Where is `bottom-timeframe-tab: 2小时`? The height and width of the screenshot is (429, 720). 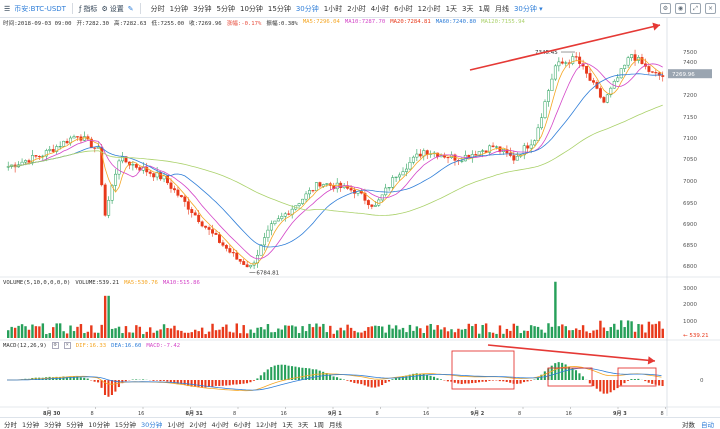
bottom-timeframe-tab: 2小时 is located at coordinates (198, 424).